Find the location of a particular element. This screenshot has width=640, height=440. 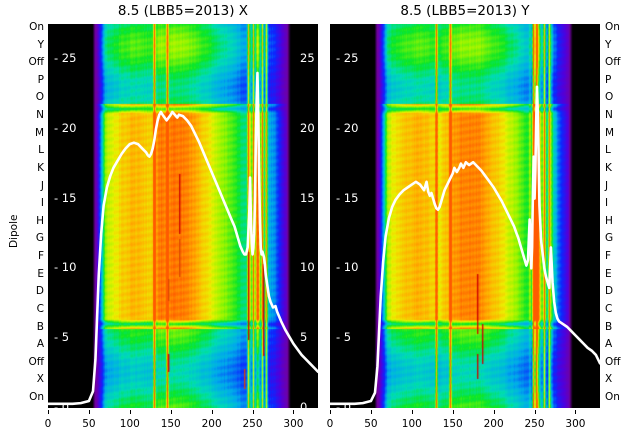

inner-ytick-label: 0 is located at coordinates (304, 407).